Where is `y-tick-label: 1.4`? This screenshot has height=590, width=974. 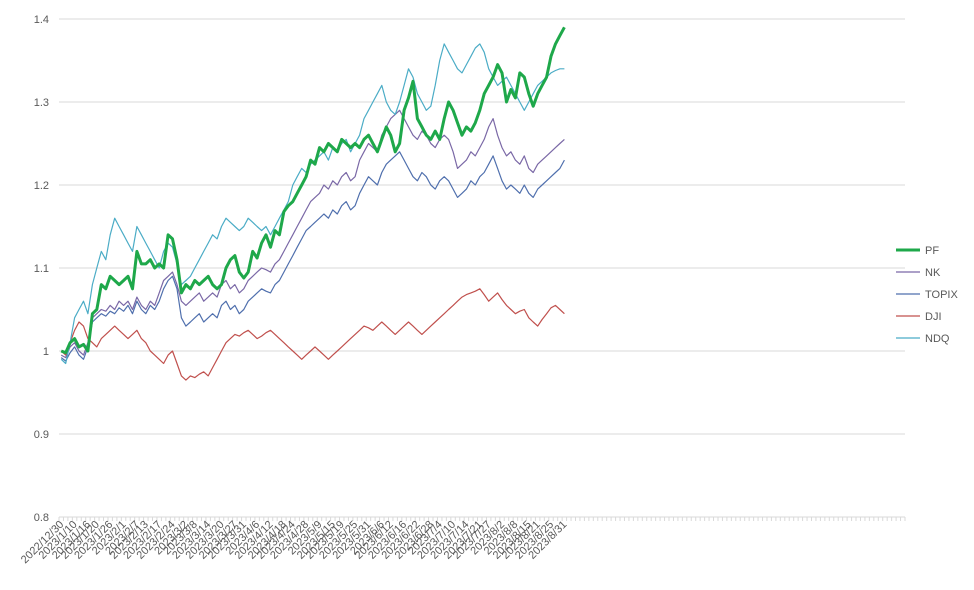
y-tick-label: 1.4 is located at coordinates (41, 20).